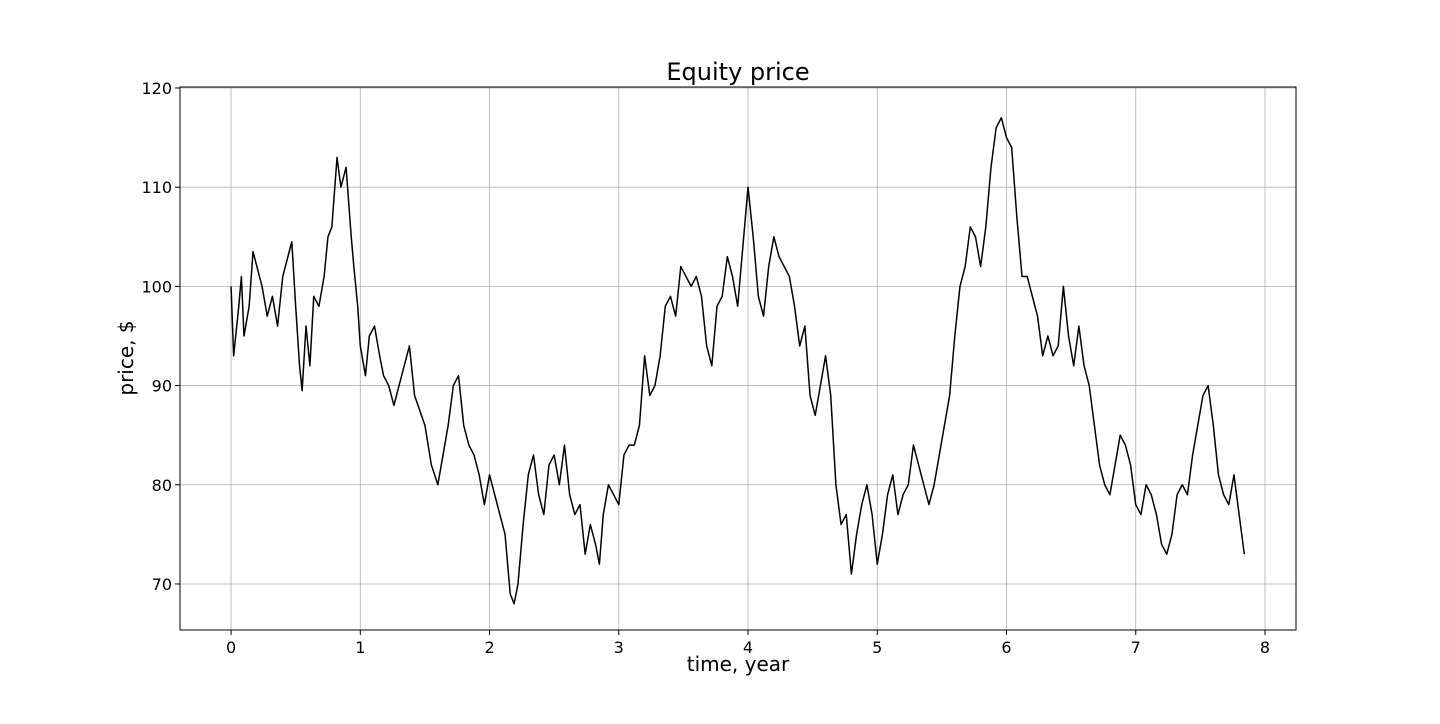  I want to click on x-tick-label: 6, so click(1006, 647).